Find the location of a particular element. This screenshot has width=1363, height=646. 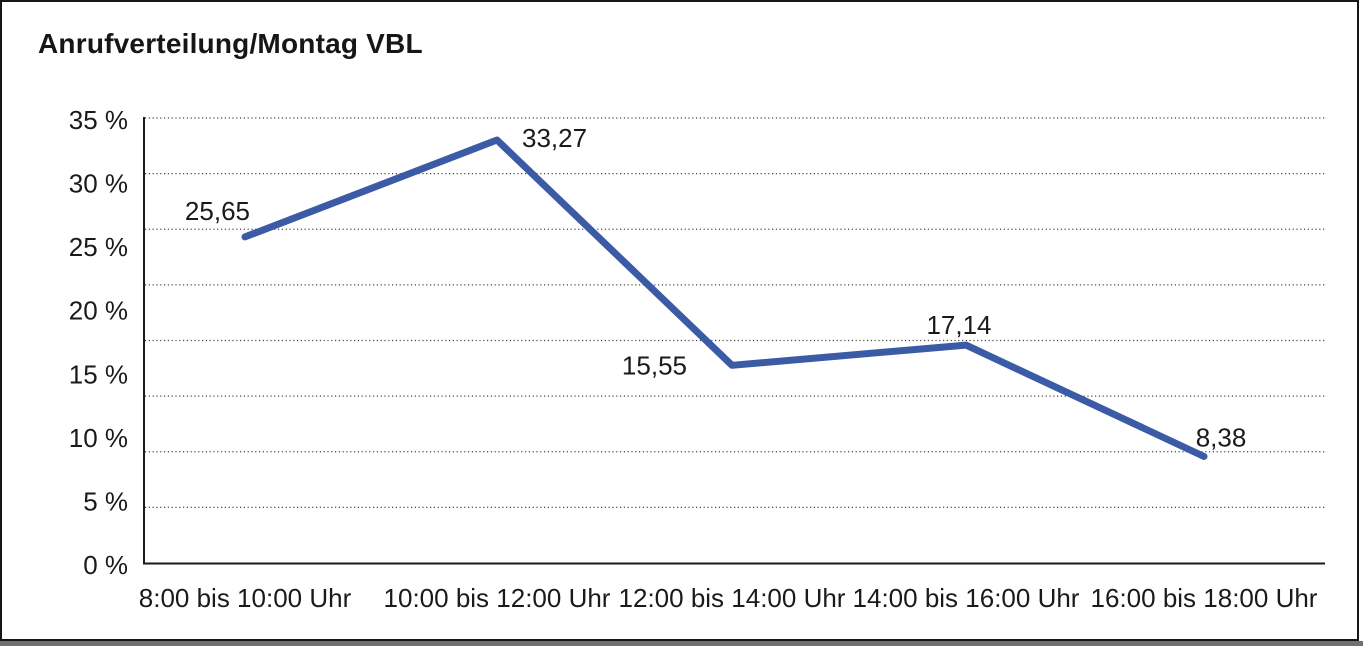

data-point-label: 25,65 is located at coordinates (217, 211).